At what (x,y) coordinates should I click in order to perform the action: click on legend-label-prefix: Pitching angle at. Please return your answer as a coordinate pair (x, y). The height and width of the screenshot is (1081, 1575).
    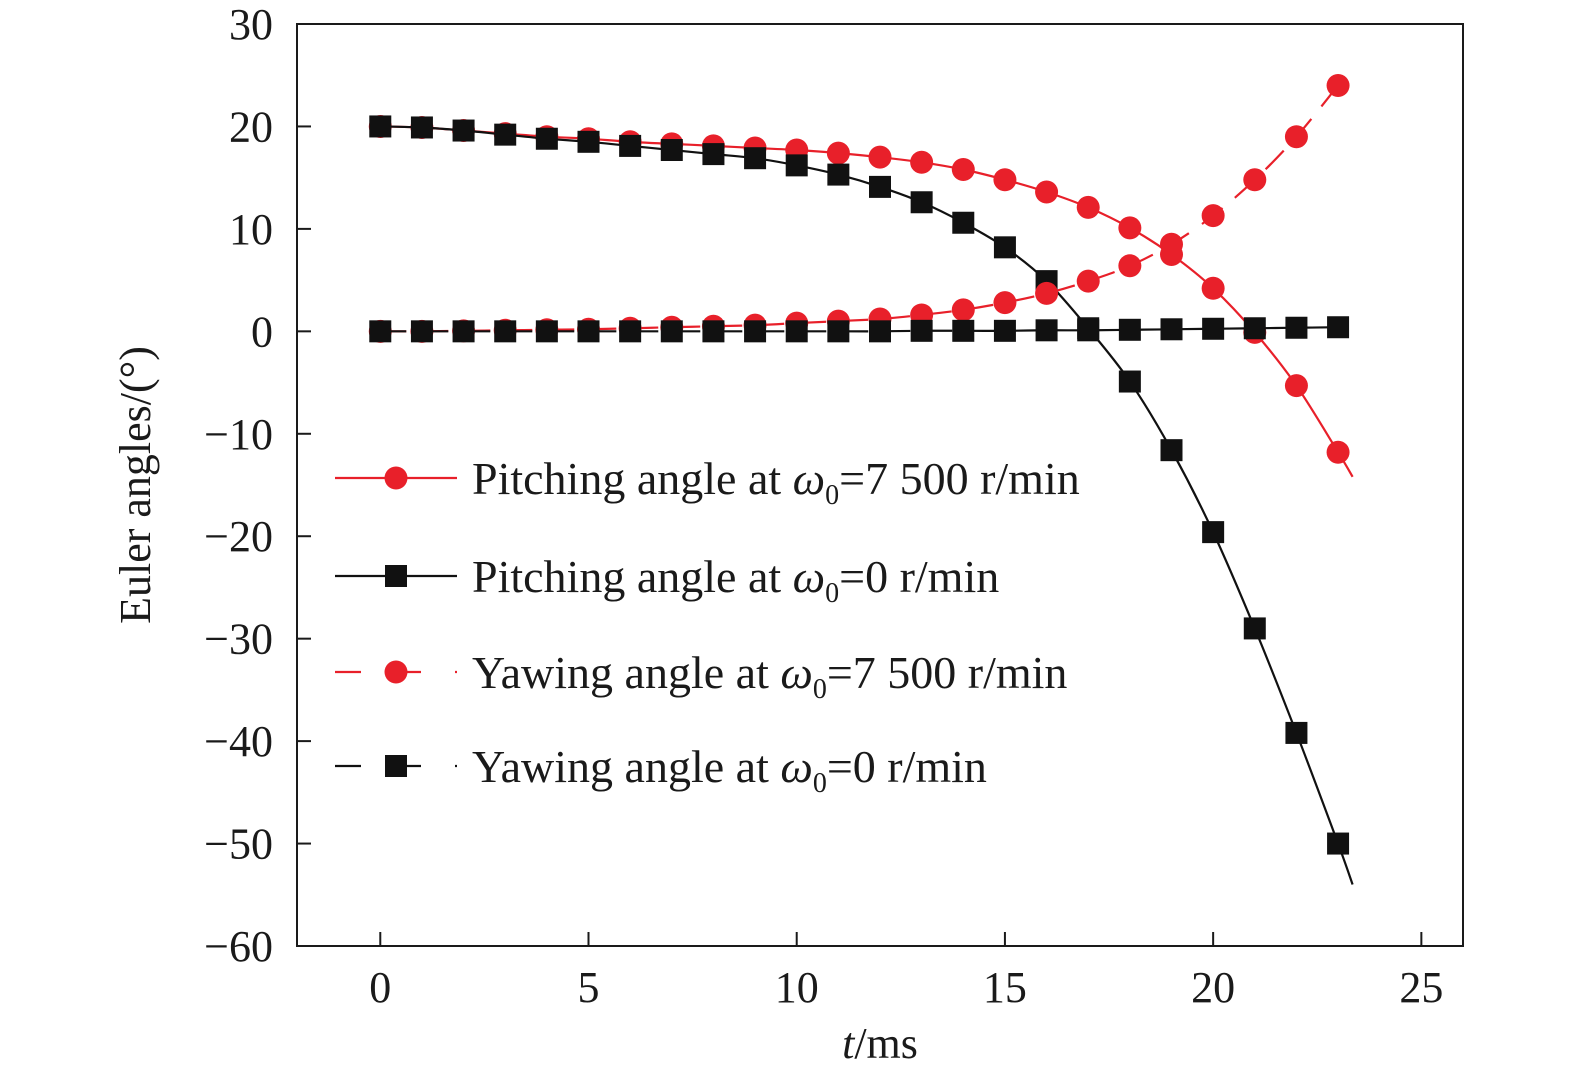
    Looking at the image, I should click on (632, 478).